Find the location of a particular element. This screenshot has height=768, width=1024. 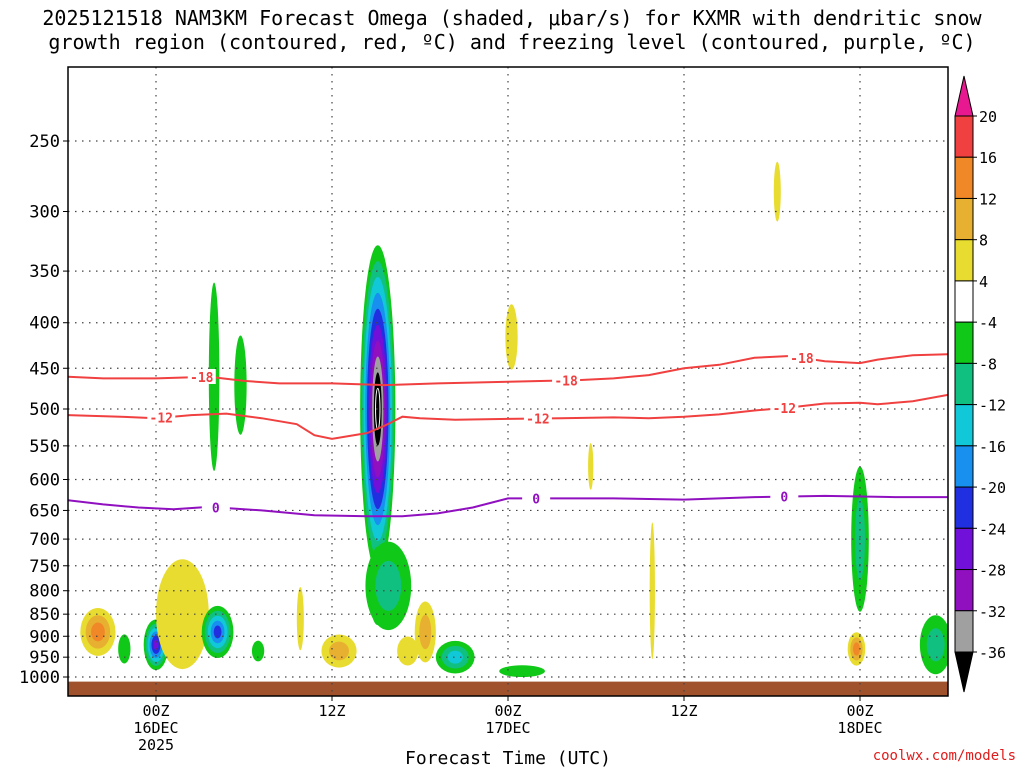

contour-line--12 is located at coordinates (508, 416).